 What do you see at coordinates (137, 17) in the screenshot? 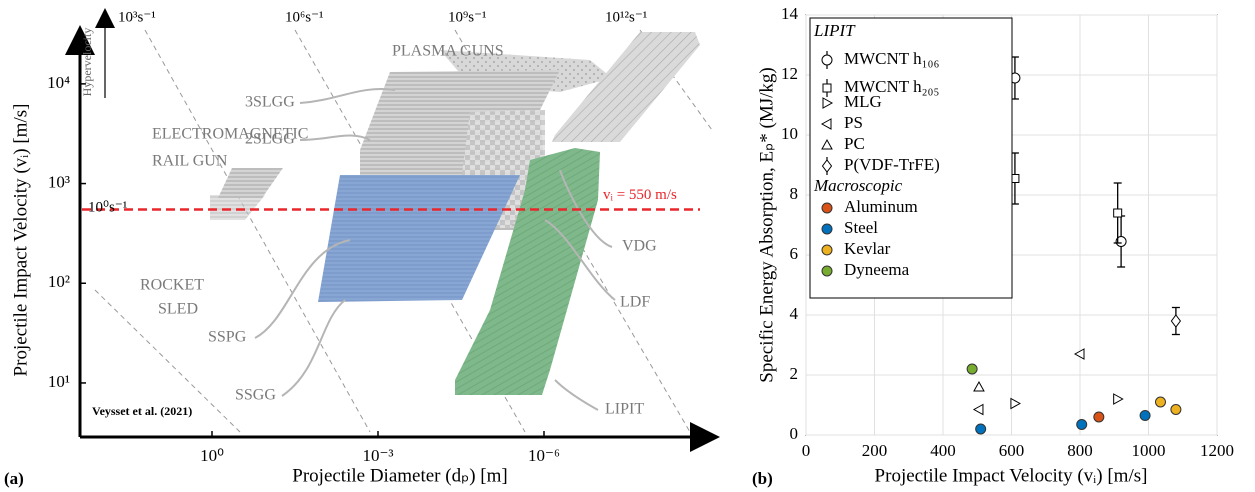
I see `strain-rate-label: 10³s⁻¹` at bounding box center [137, 17].